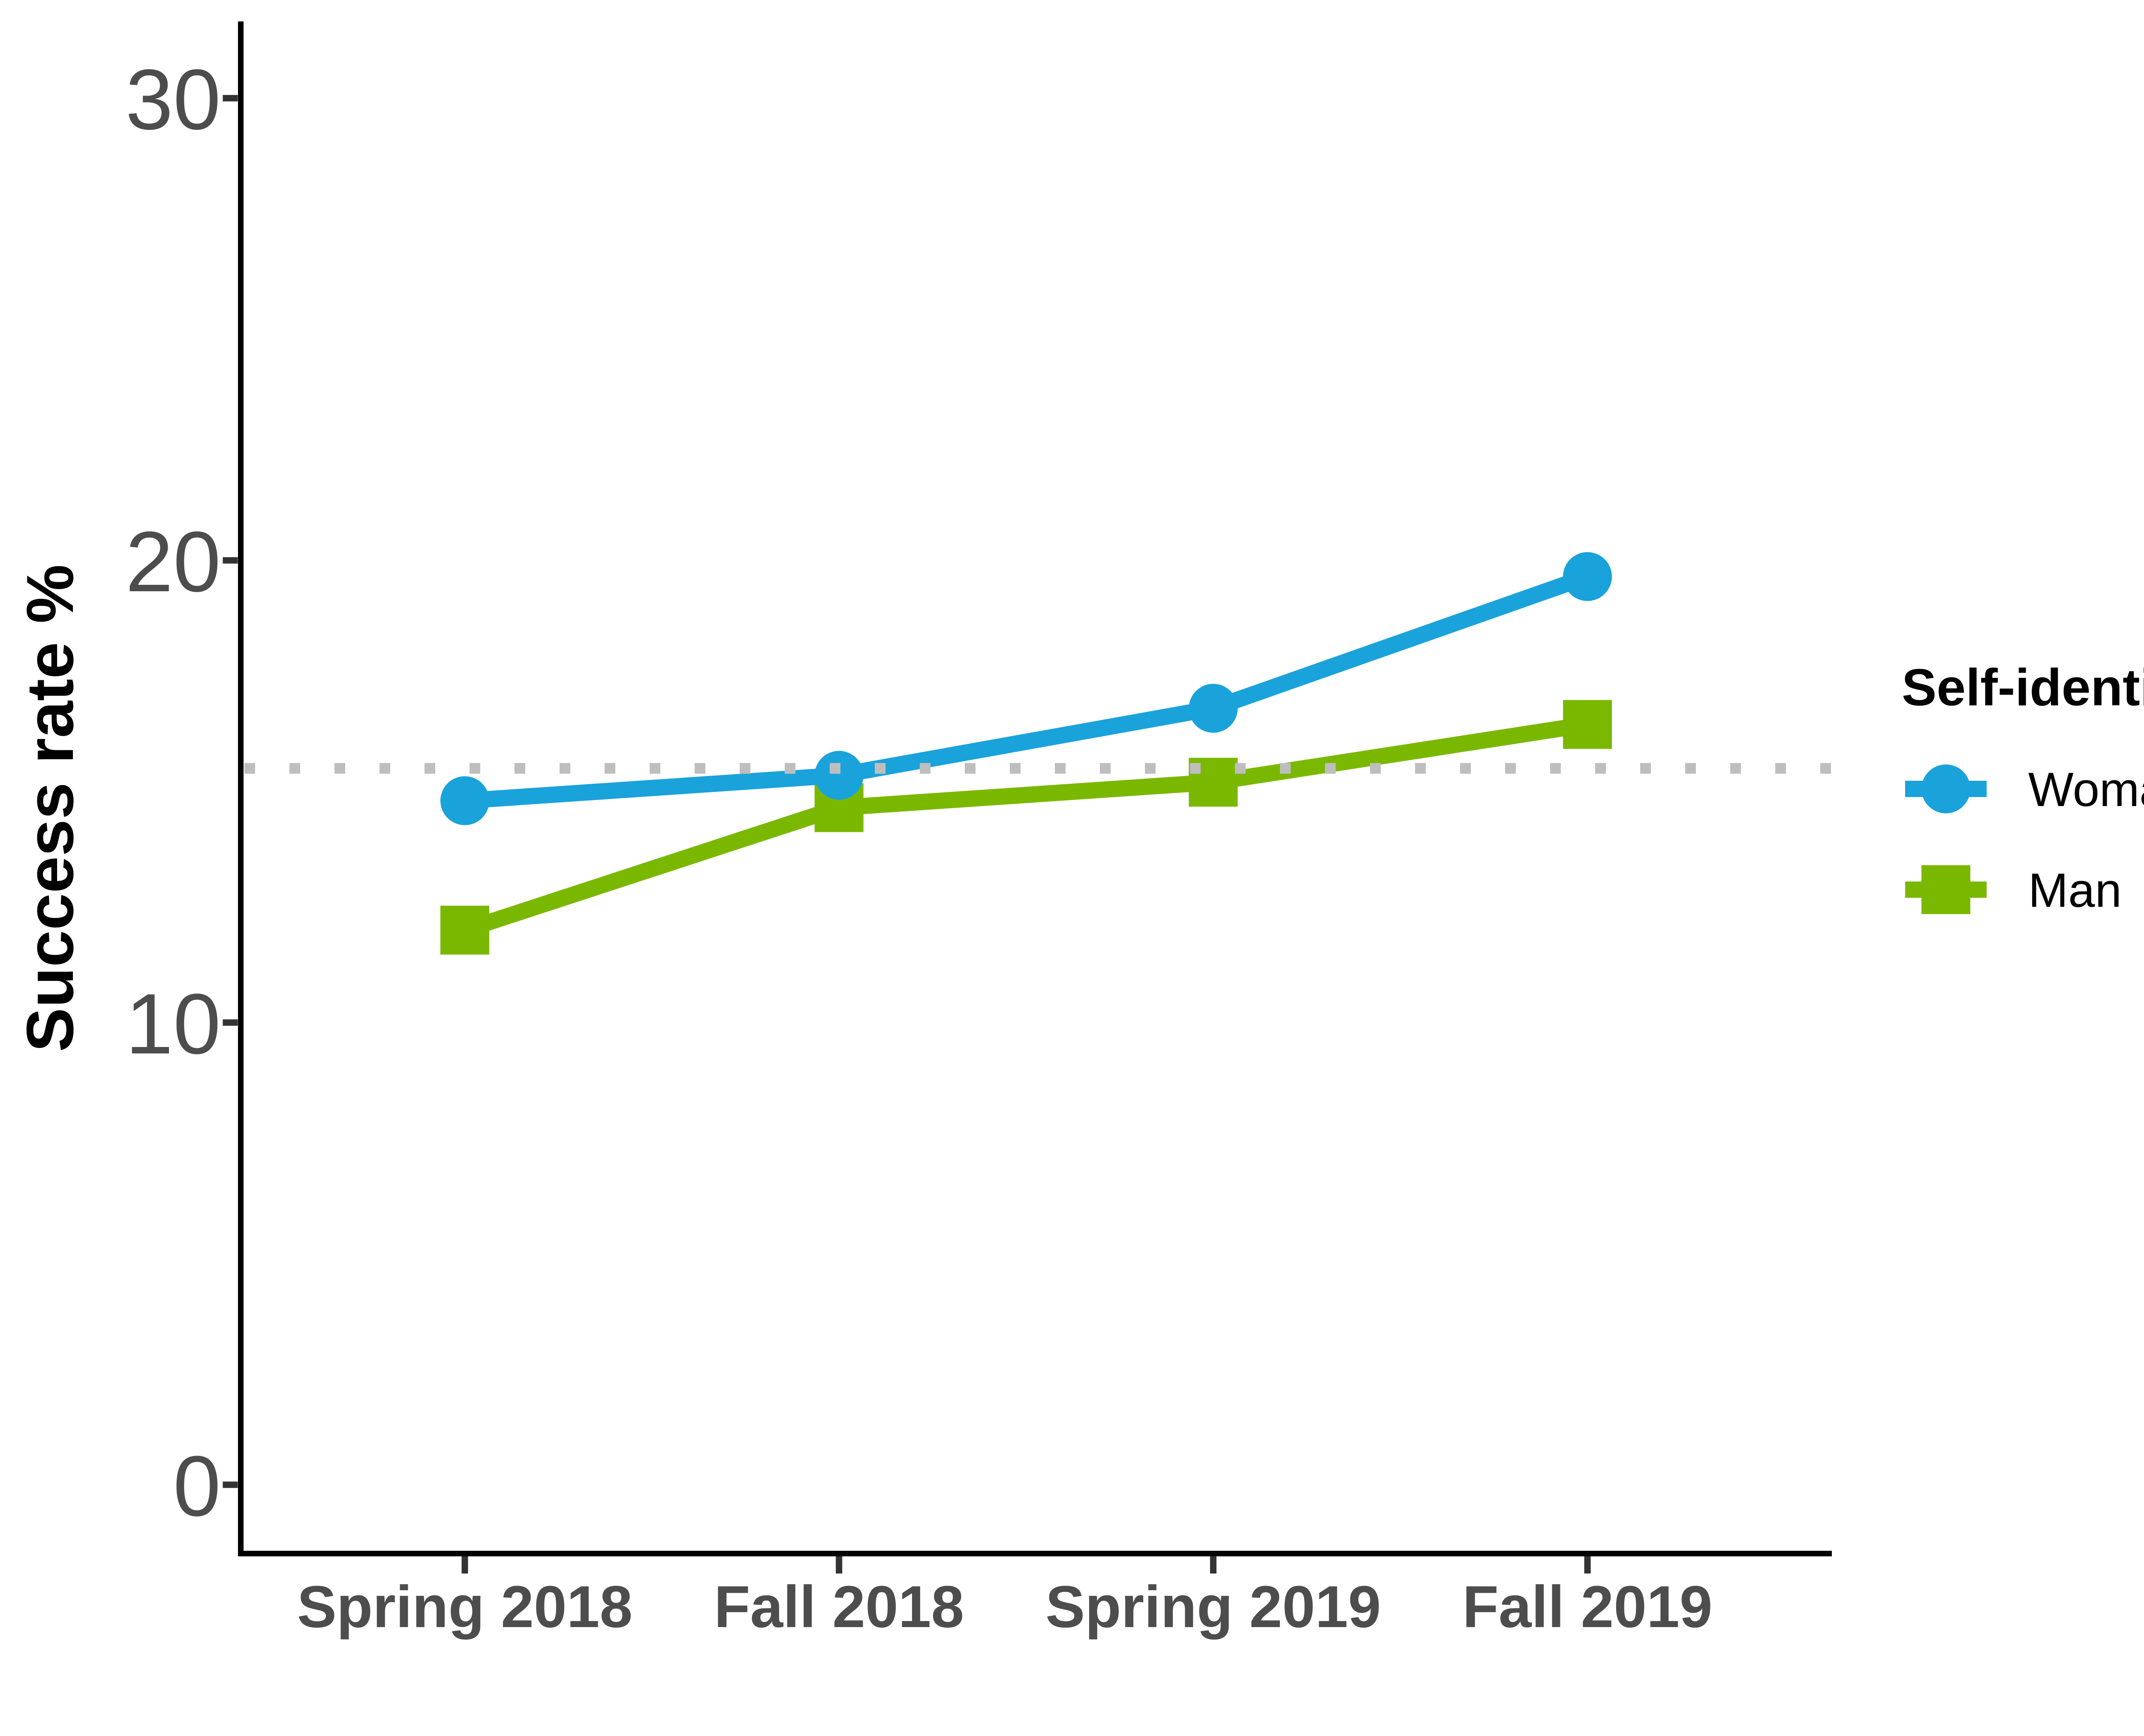  What do you see at coordinates (1213, 1607) in the screenshot?
I see `x-tick-label: Spring 2019` at bounding box center [1213, 1607].